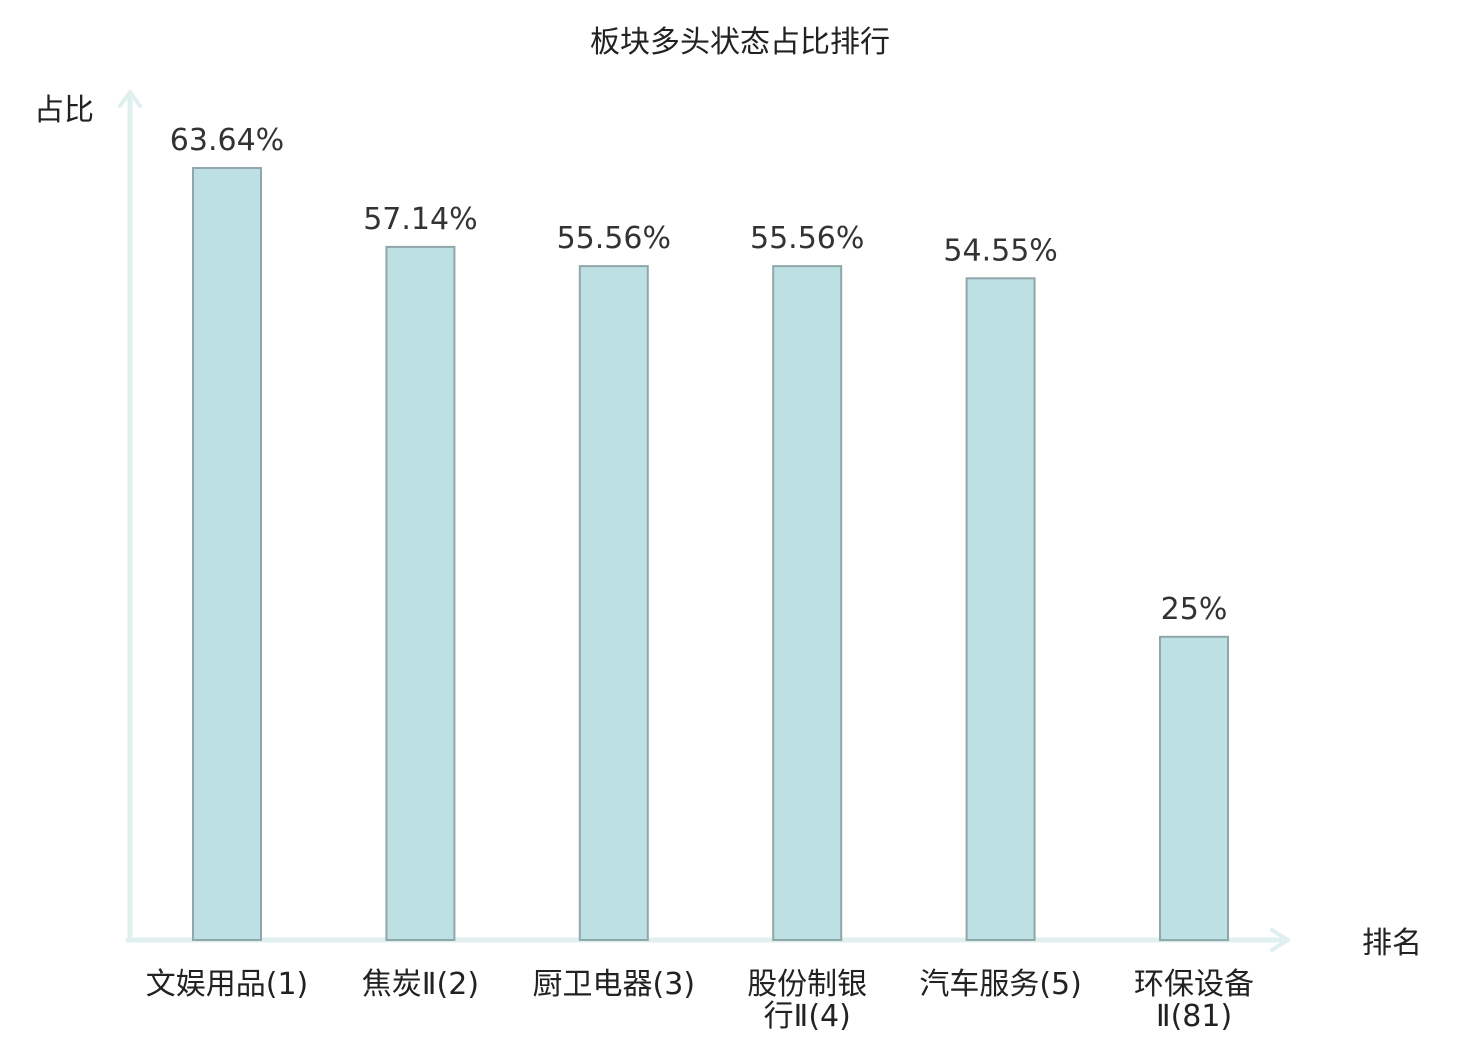 The width and height of the screenshot is (1480, 1044). Describe the element at coordinates (1194, 1016) in the screenshot. I see `category-label-line: Ⅱ(81)` at that location.